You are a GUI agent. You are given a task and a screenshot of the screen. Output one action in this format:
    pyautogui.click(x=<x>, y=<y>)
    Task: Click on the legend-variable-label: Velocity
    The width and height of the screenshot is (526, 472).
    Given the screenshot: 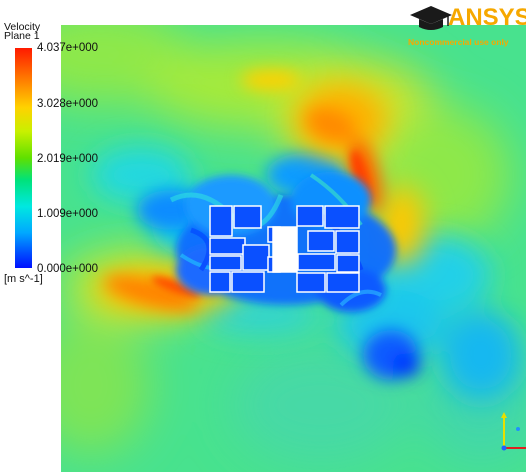 What is the action you would take?
    pyautogui.click(x=22, y=27)
    